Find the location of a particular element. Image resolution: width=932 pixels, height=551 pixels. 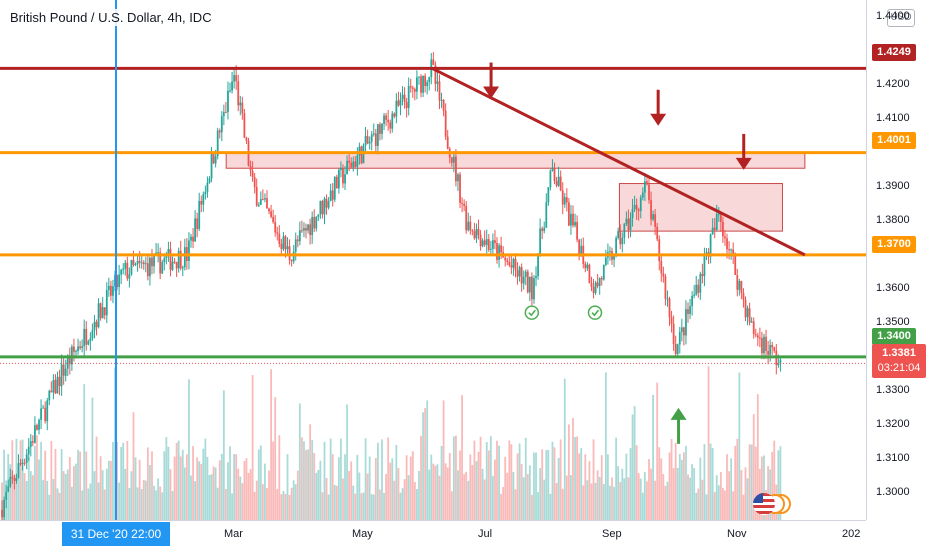

price-axis is located at coordinates (899, 260).